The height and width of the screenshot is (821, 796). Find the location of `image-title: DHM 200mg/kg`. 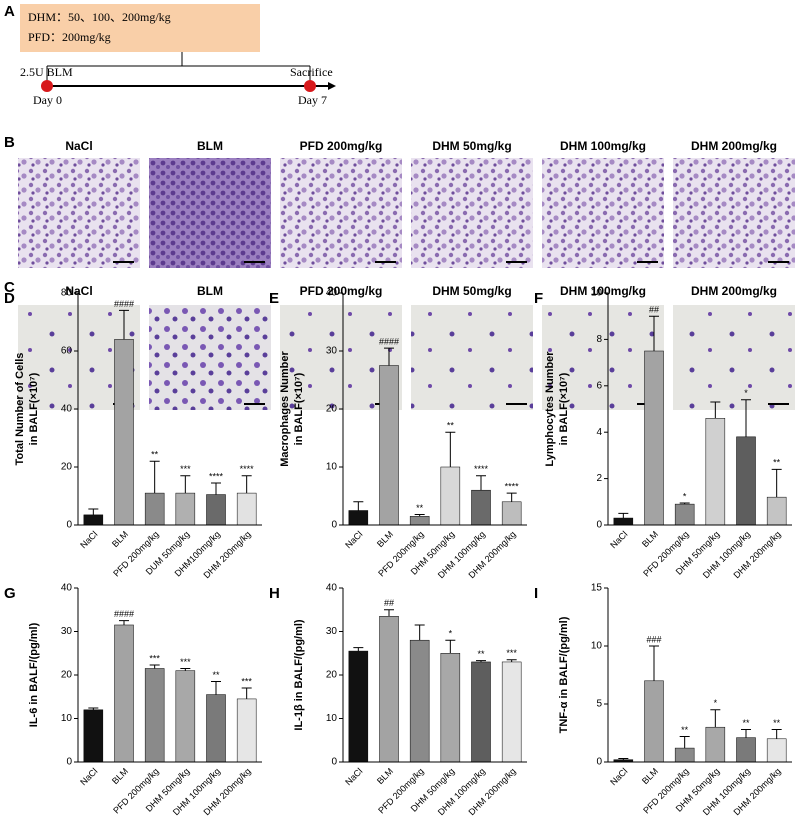

image-title: DHM 200mg/kg is located at coordinates (734, 146).